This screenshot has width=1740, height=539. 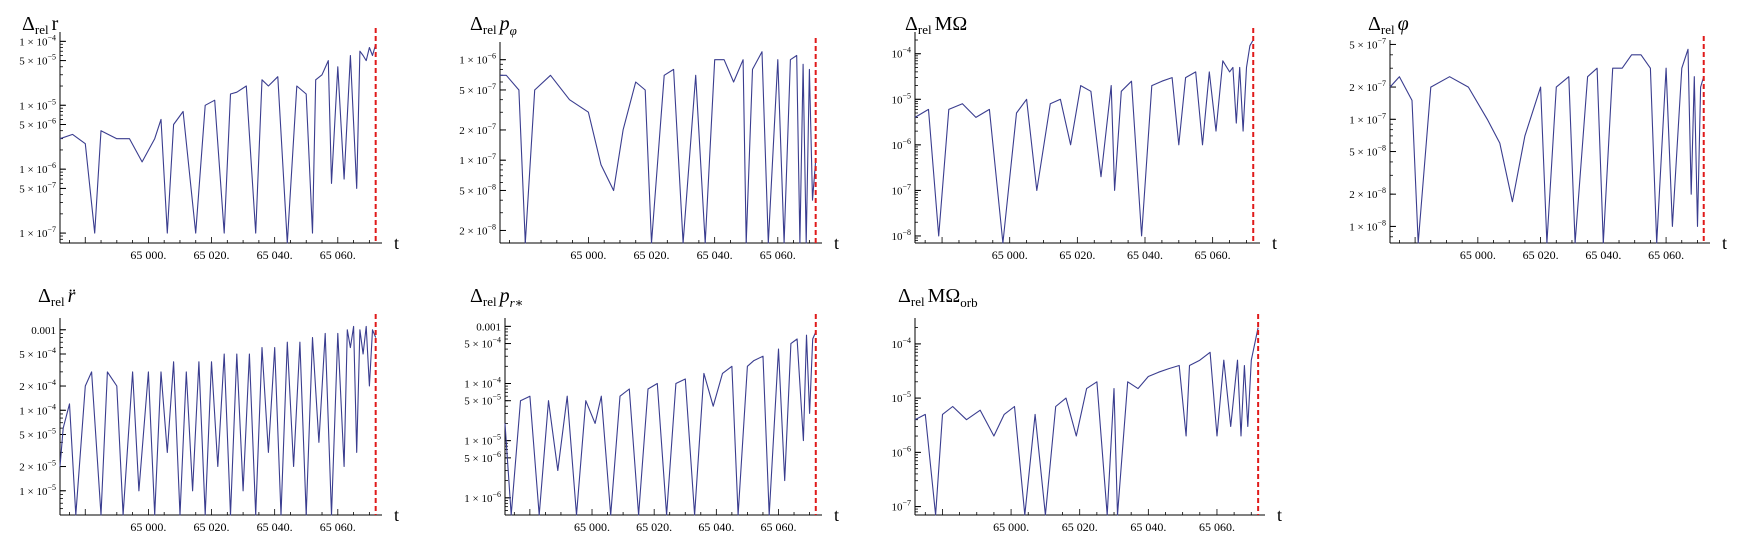 I want to click on y-tick-label: 2 × 10⁻⁵, so click(x=37, y=466).